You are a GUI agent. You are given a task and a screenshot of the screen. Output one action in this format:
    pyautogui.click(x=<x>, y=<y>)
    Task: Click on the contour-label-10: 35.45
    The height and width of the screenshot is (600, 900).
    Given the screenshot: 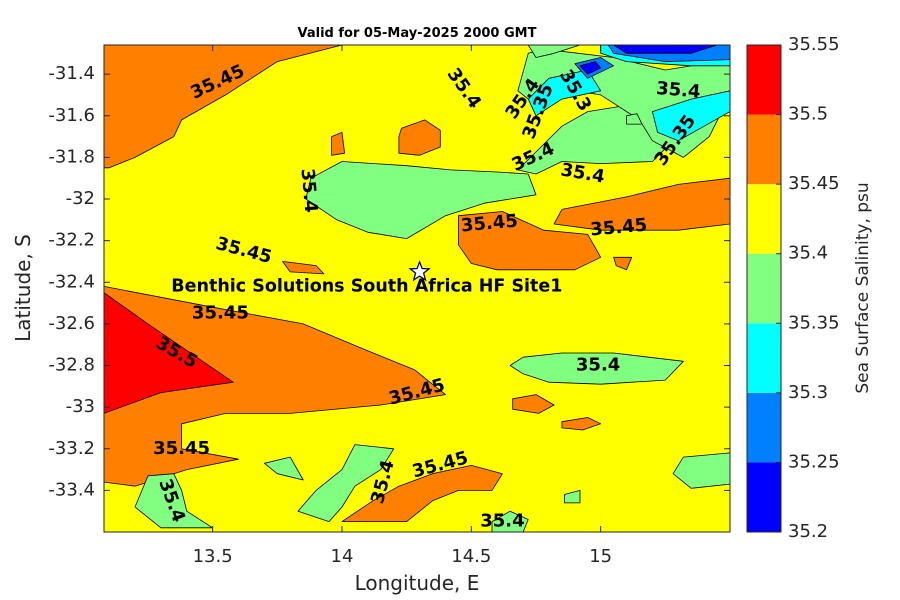 What is the action you would take?
    pyautogui.click(x=489, y=224)
    